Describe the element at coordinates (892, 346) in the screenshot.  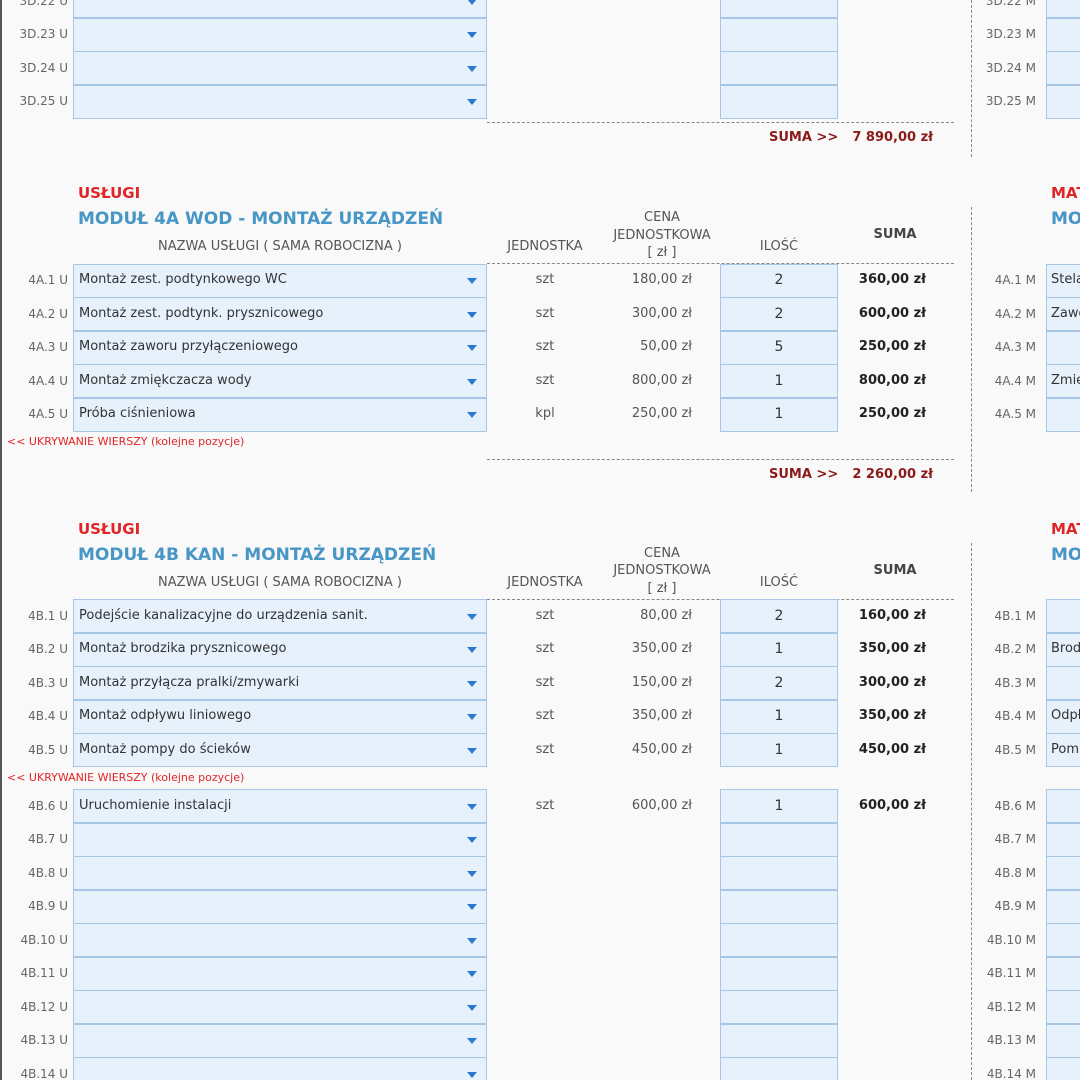
I see `row-sum: 250,00 zł` at that location.